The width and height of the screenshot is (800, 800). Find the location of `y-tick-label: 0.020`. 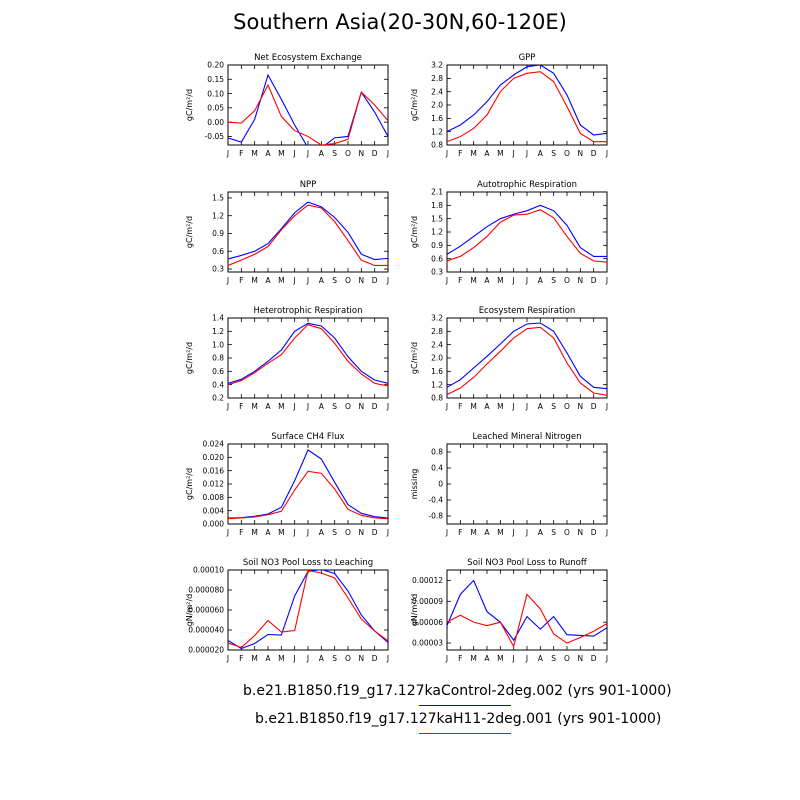

y-tick-label: 0.020 is located at coordinates (214, 457).